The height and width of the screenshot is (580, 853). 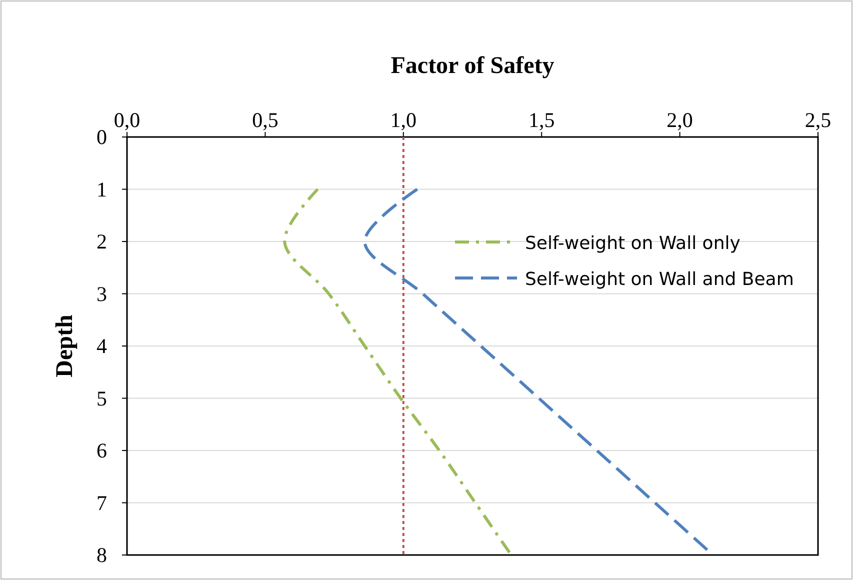 I want to click on x-tick-label: 2,0, so click(x=679, y=120).